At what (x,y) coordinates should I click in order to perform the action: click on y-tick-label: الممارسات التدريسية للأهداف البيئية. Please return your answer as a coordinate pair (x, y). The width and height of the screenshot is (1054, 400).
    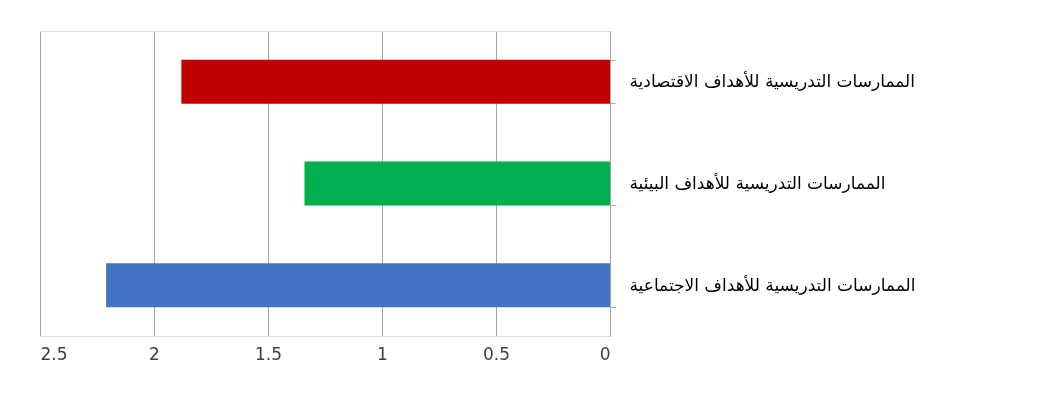
    Looking at the image, I should click on (757, 183).